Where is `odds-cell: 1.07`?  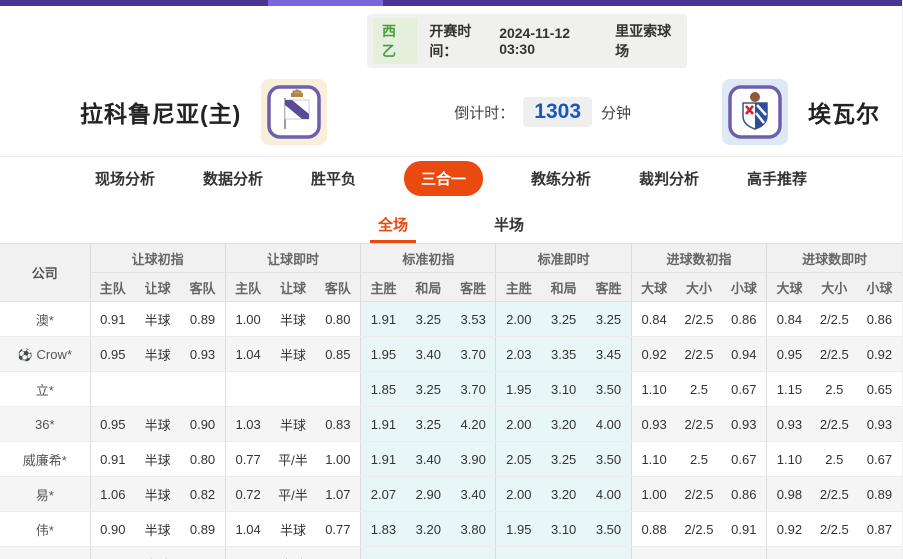
odds-cell: 1.07 is located at coordinates (338, 494).